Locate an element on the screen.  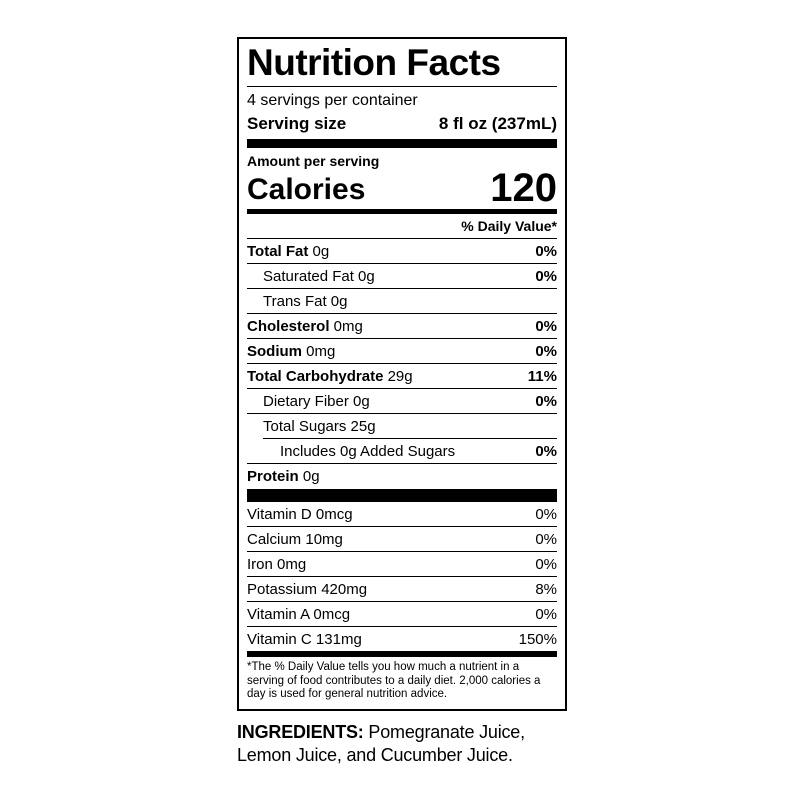
nutrient-name-amount: Vitamin D 0mcg is located at coordinates (300, 514).